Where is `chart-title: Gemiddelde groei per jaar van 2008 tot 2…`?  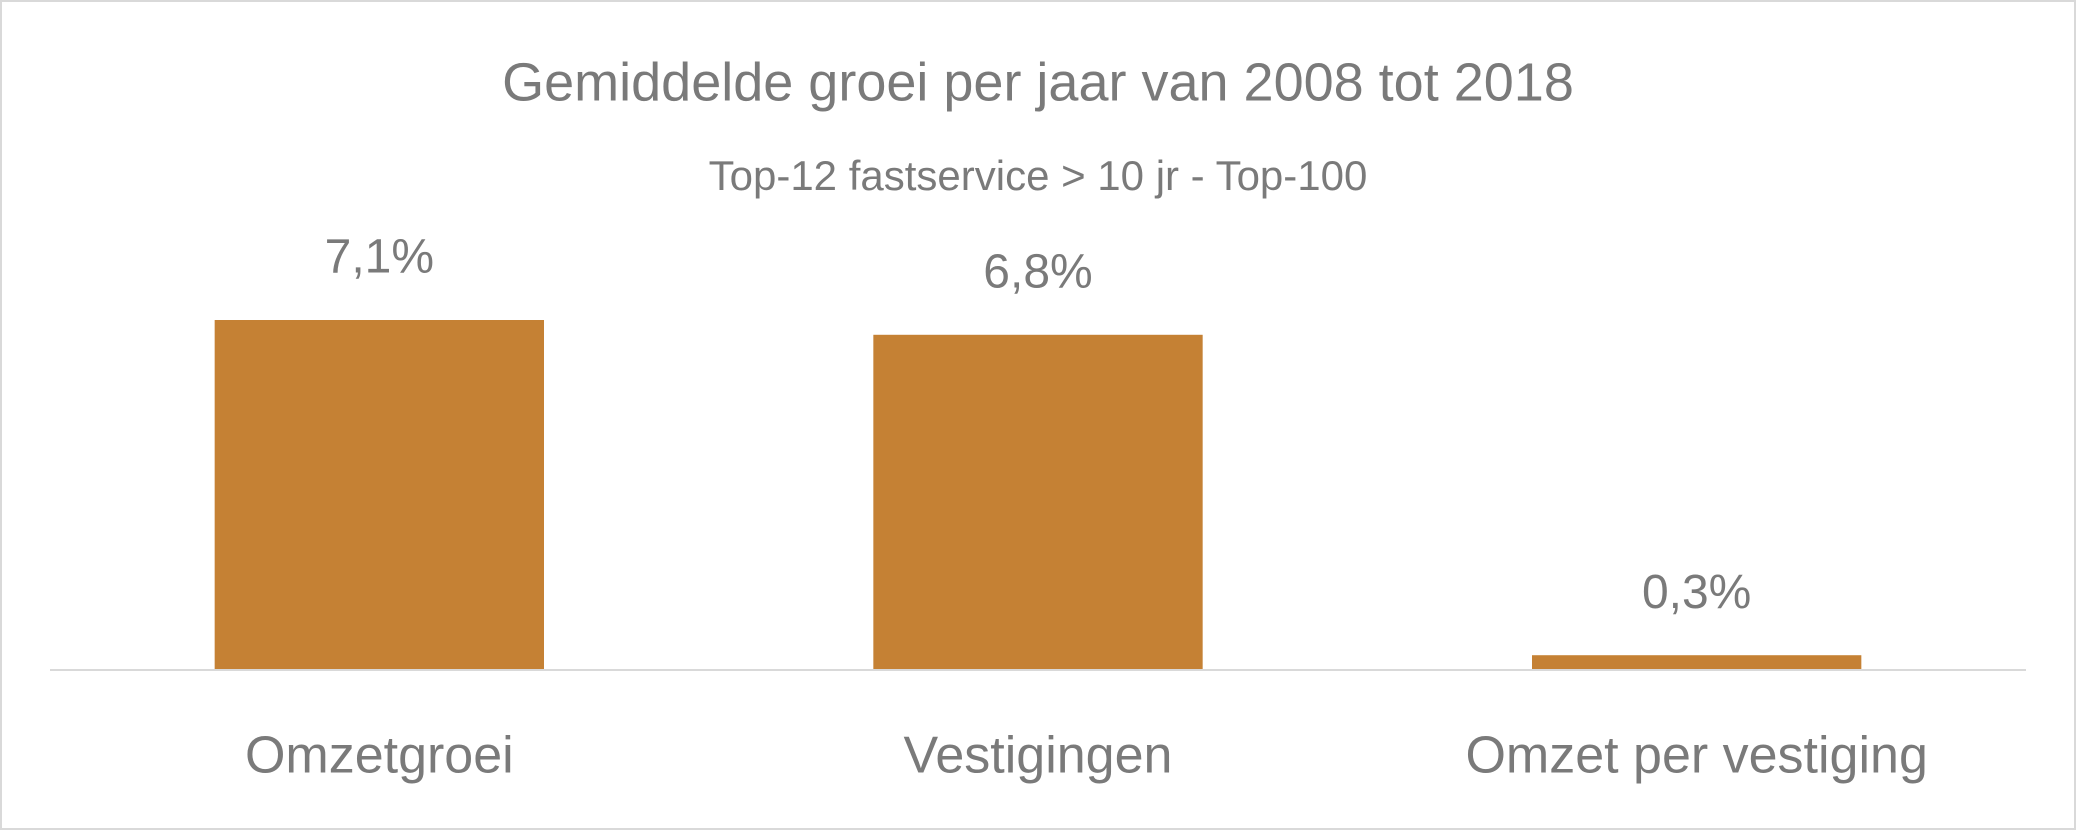
chart-title: Gemiddelde groei per jaar van 2008 tot 2… is located at coordinates (1038, 82).